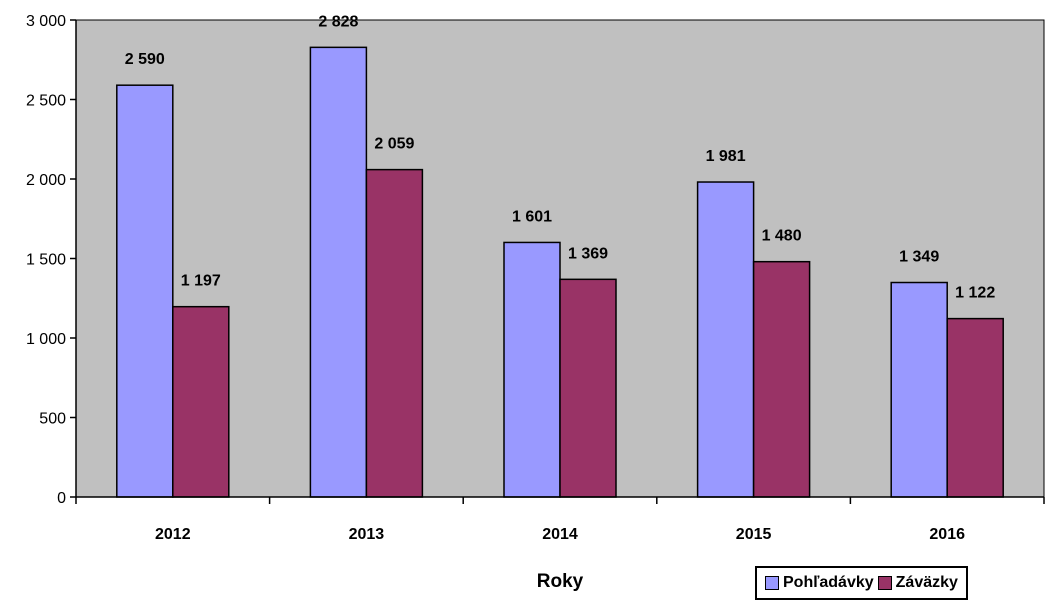 This screenshot has width=1050, height=603. Describe the element at coordinates (145, 291) in the screenshot. I see `bar-pohladavky-2012` at that location.